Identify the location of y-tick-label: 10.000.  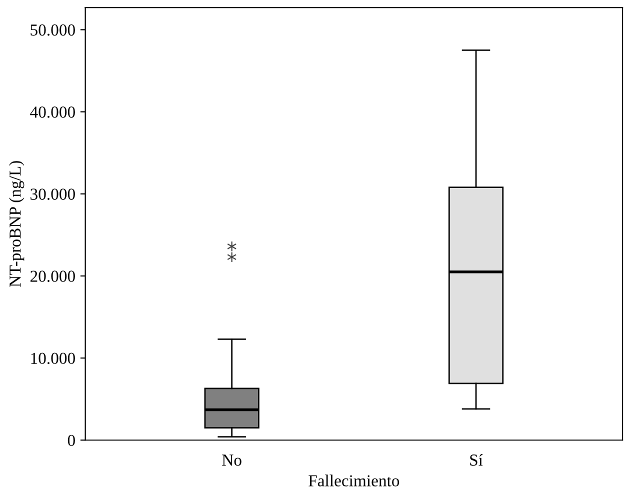
(53, 358).